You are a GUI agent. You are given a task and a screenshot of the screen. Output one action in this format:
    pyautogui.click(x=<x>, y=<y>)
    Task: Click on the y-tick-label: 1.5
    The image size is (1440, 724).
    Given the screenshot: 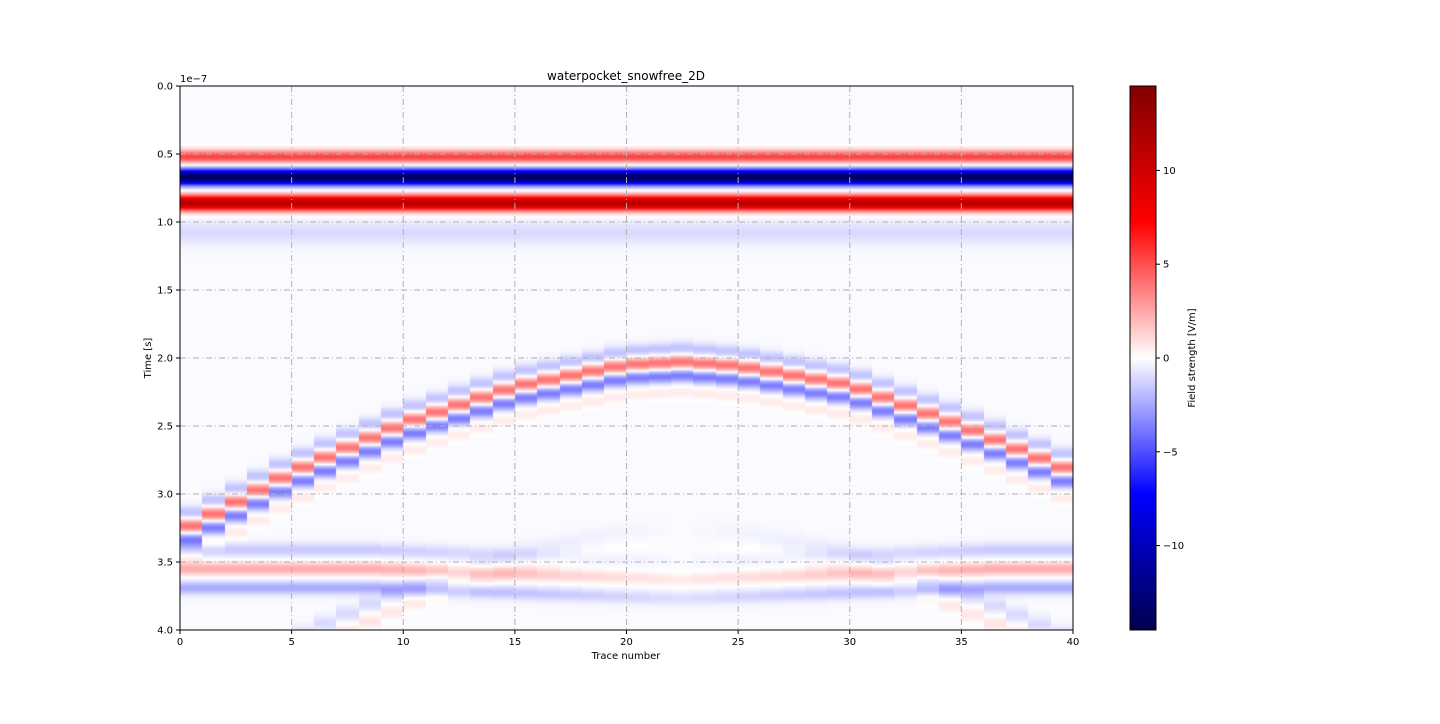 What is the action you would take?
    pyautogui.click(x=165, y=291)
    